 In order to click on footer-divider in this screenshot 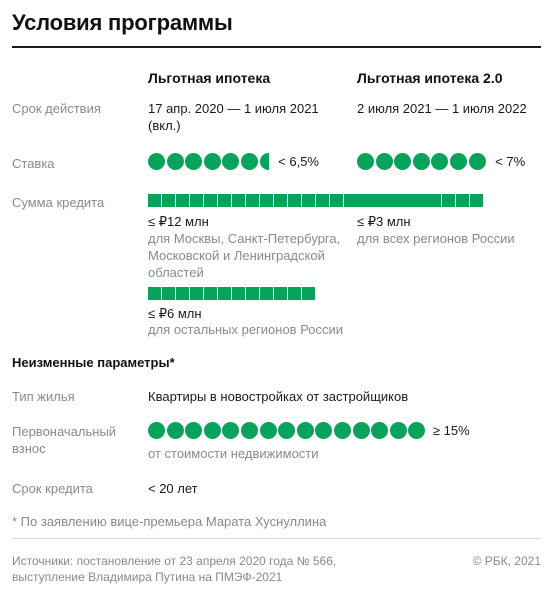, I will do `click(276, 538)`.